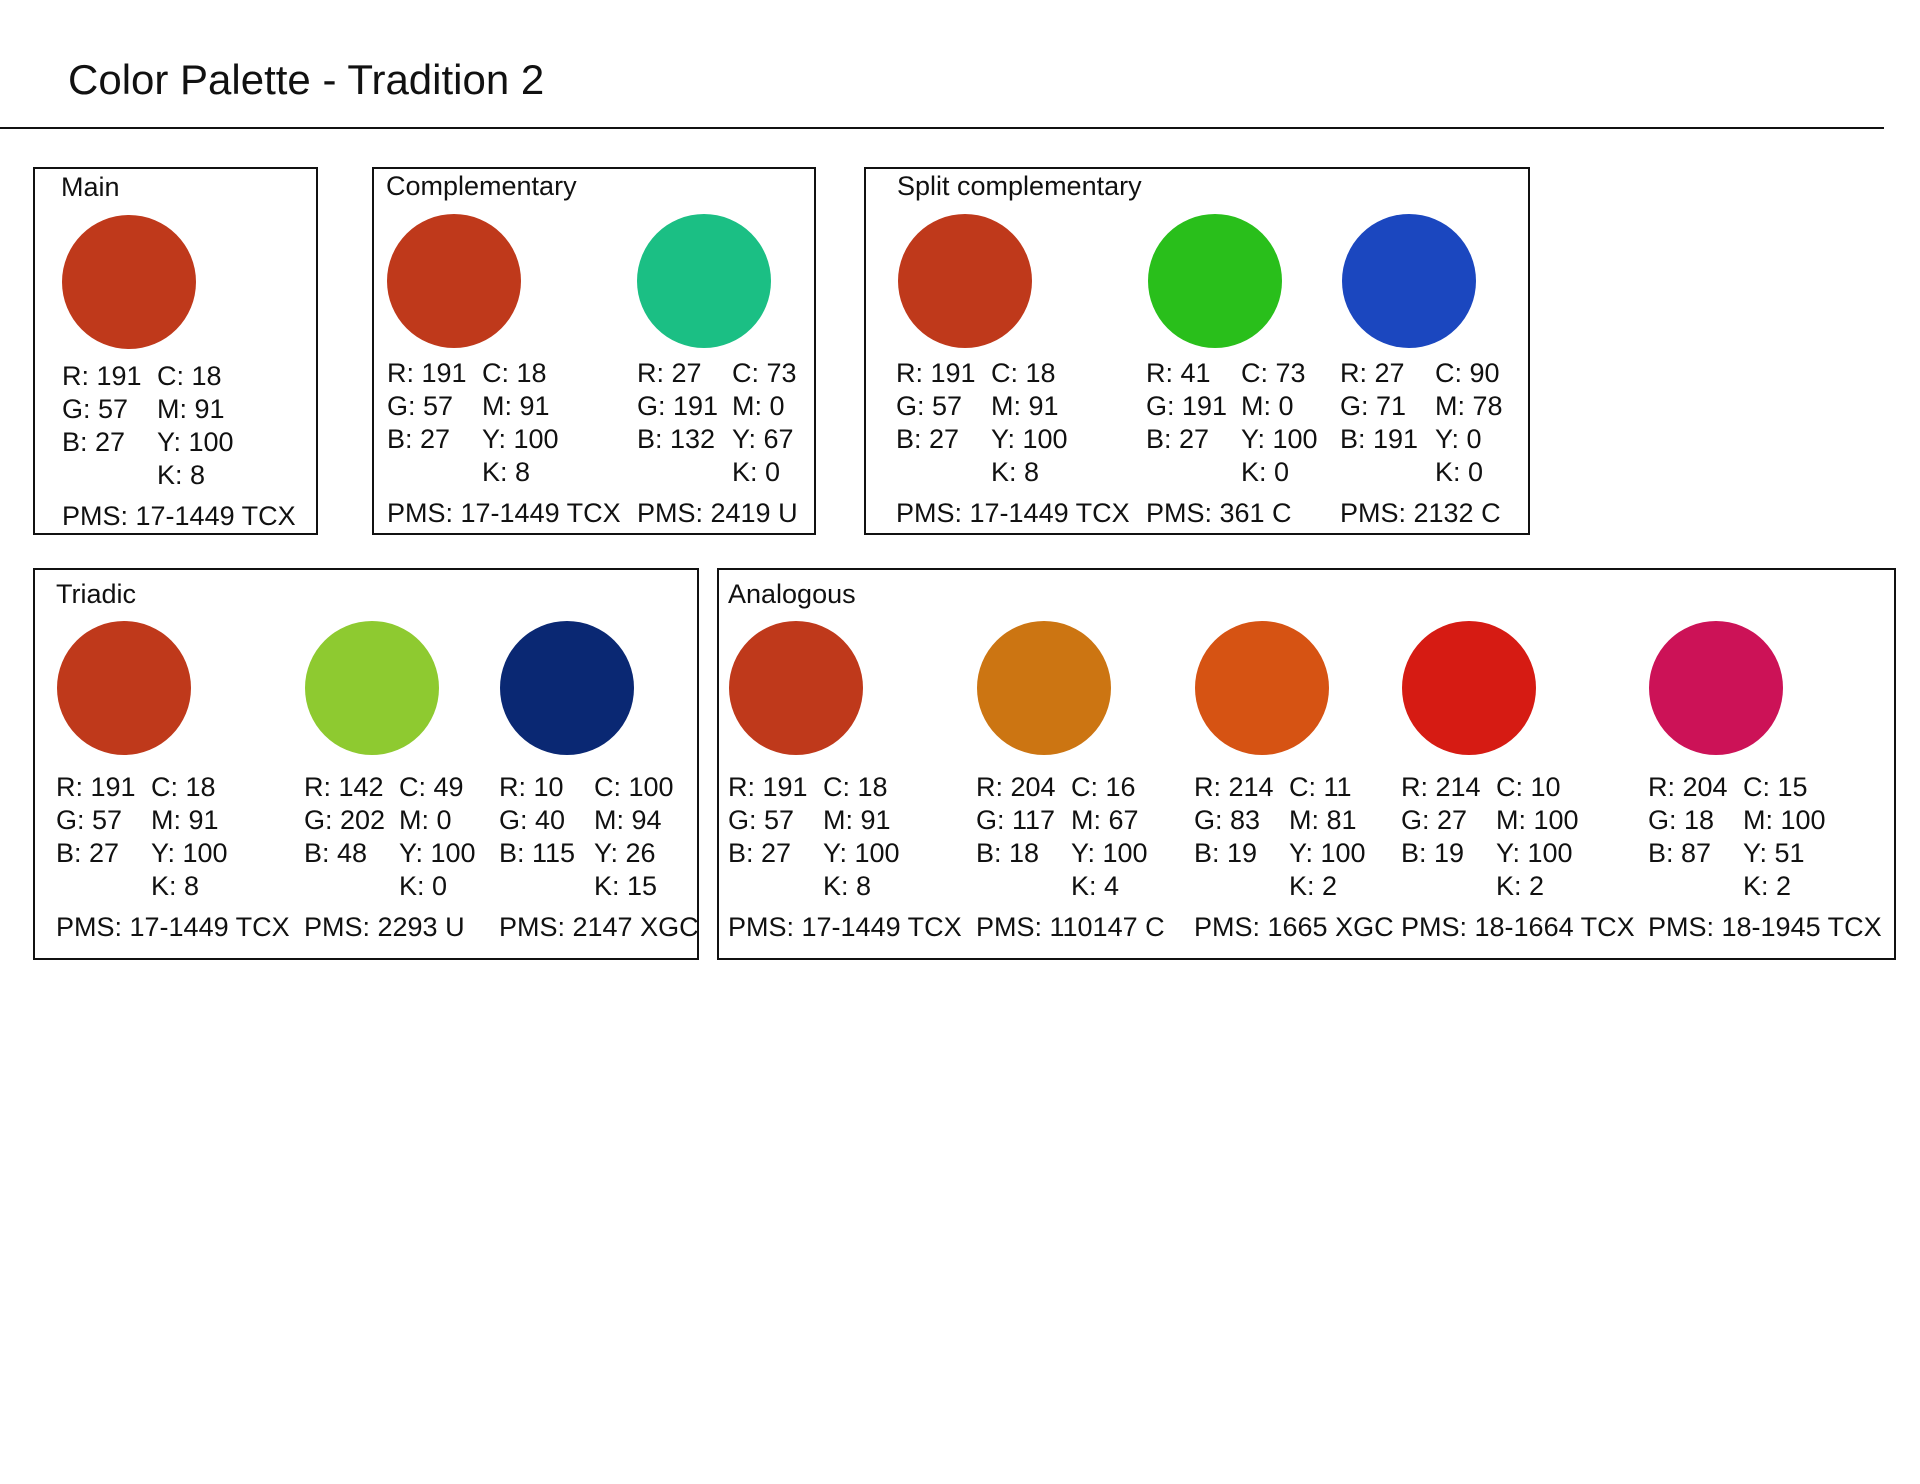 Image resolution: width=1920 pixels, height=1484 pixels. What do you see at coordinates (634, 787) in the screenshot?
I see `cmyk-c: C: 100` at bounding box center [634, 787].